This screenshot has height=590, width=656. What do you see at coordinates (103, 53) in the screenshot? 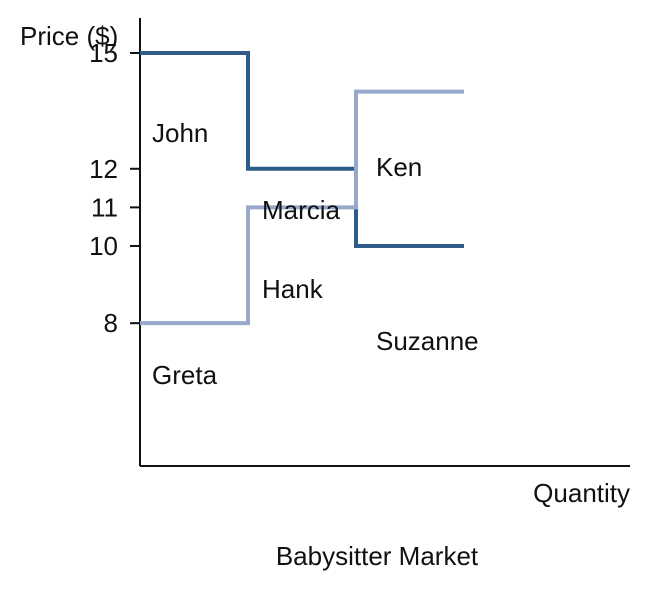
I see `y-tick-label: 15` at bounding box center [103, 53].